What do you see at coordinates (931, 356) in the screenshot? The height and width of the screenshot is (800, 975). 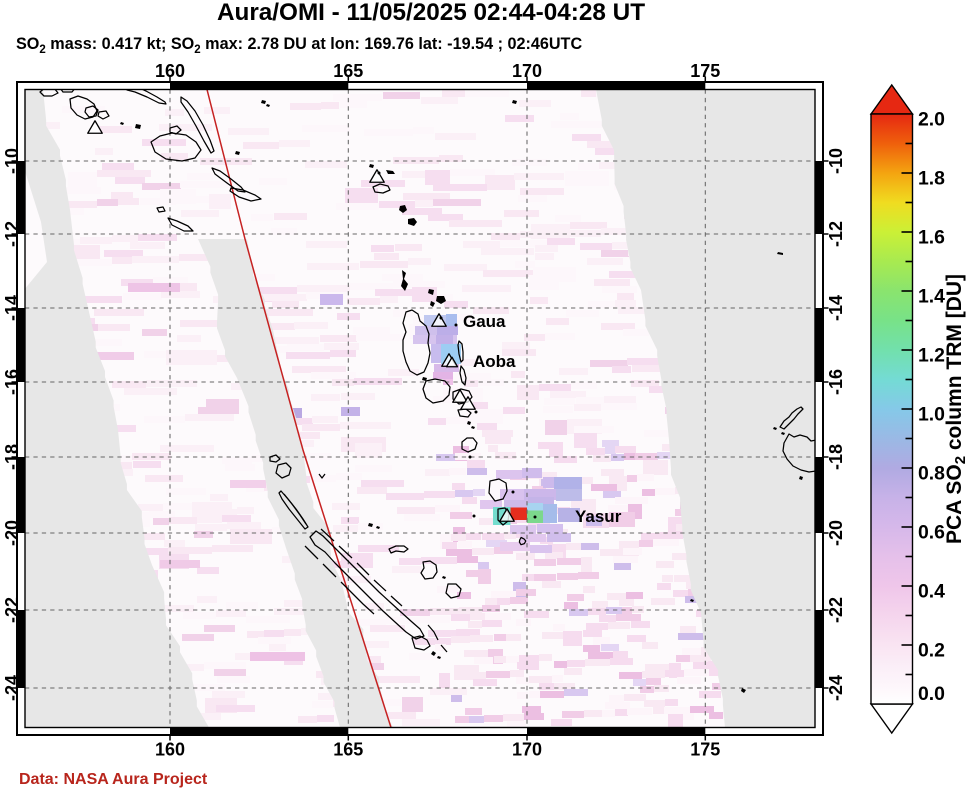 I see `svg-text: 1.2` at bounding box center [931, 356].